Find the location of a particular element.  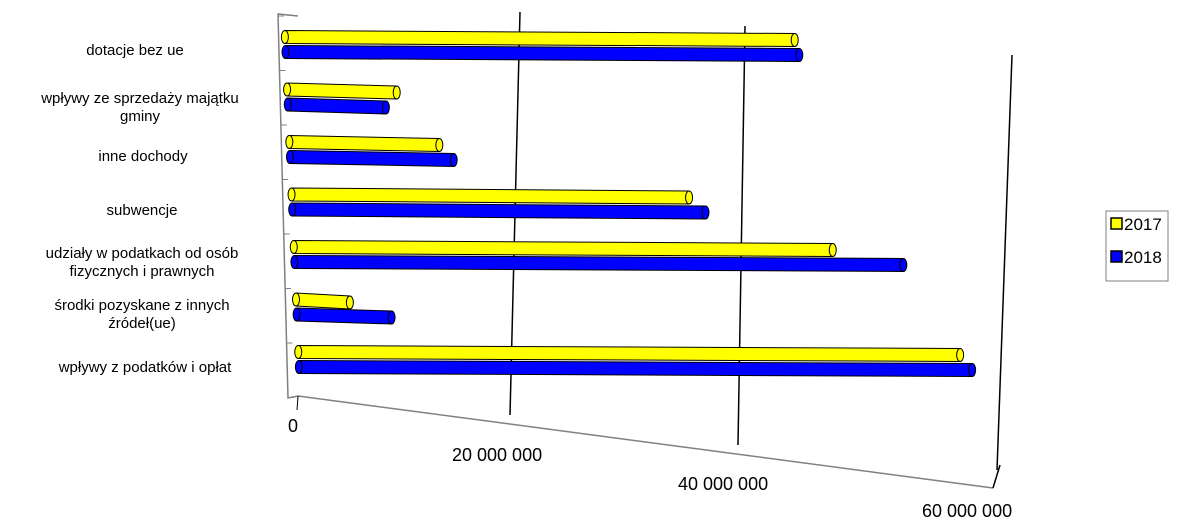

x-axis-ticks: 0 20 000 000 40 000 000 60 000 000 is located at coordinates (650, 468).